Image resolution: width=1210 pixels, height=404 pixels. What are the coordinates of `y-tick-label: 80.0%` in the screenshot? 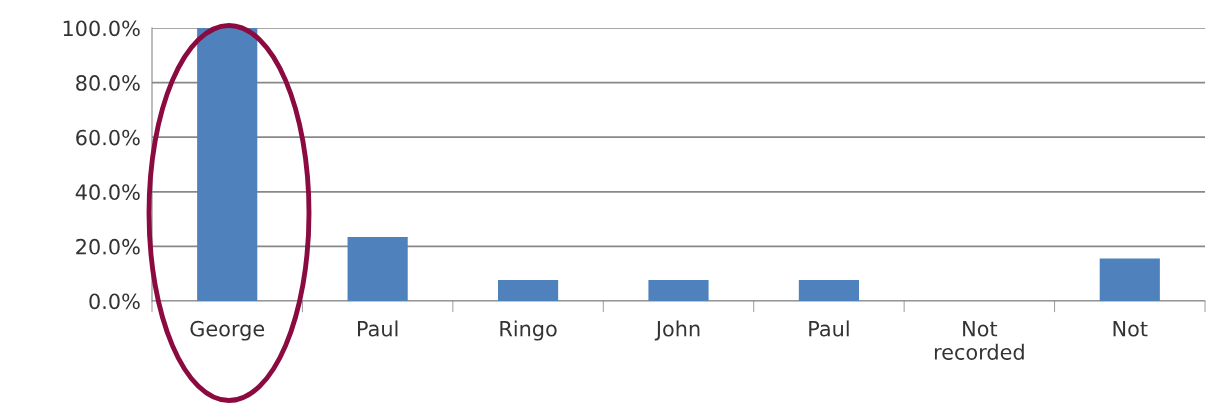 It's located at (108, 83).